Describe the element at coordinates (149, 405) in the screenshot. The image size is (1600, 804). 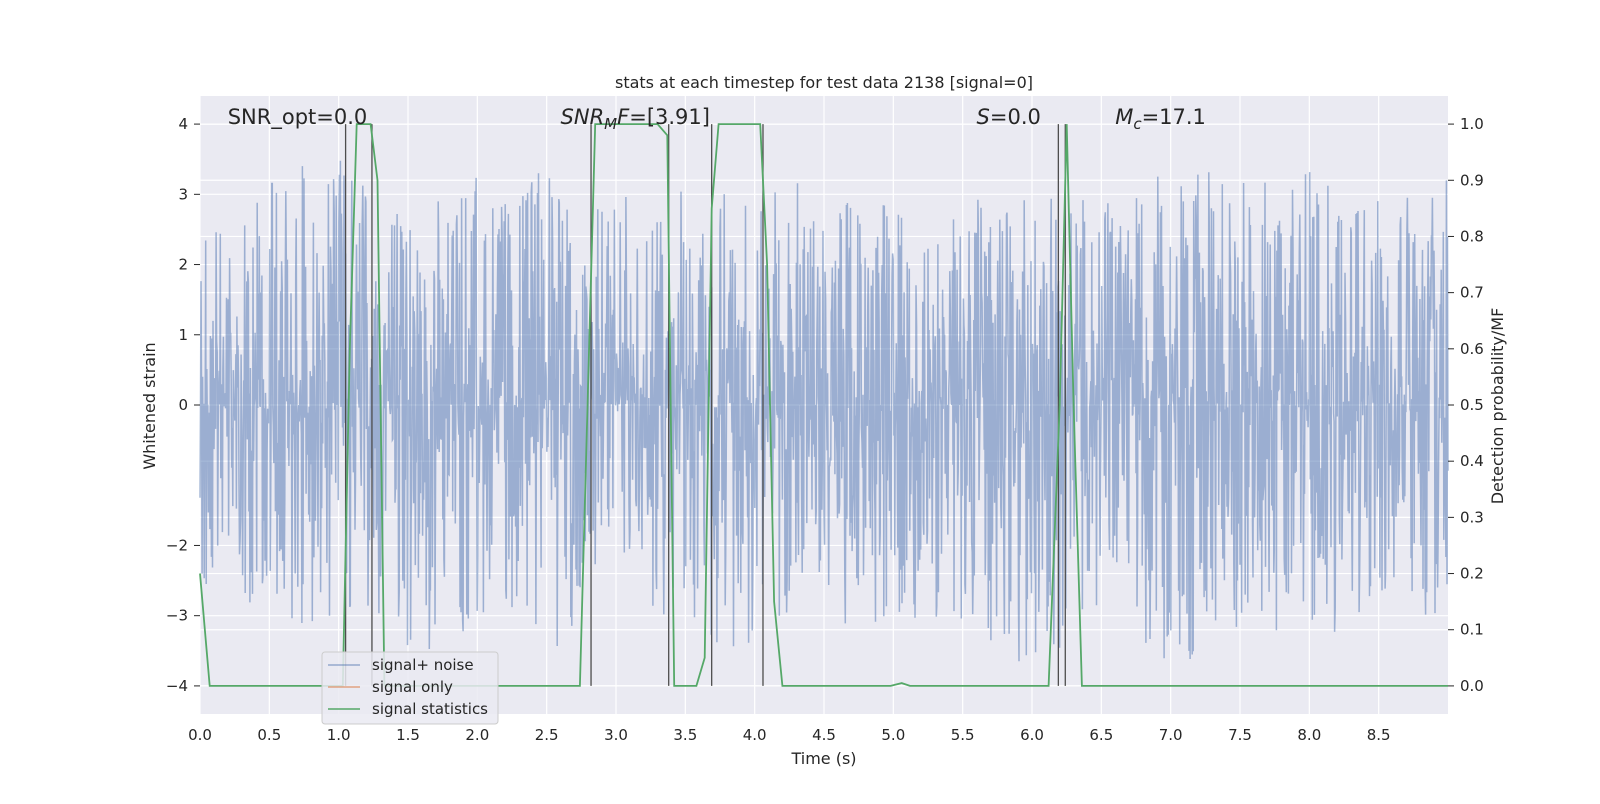
I see `y-axis-label: Whitened strain` at that location.